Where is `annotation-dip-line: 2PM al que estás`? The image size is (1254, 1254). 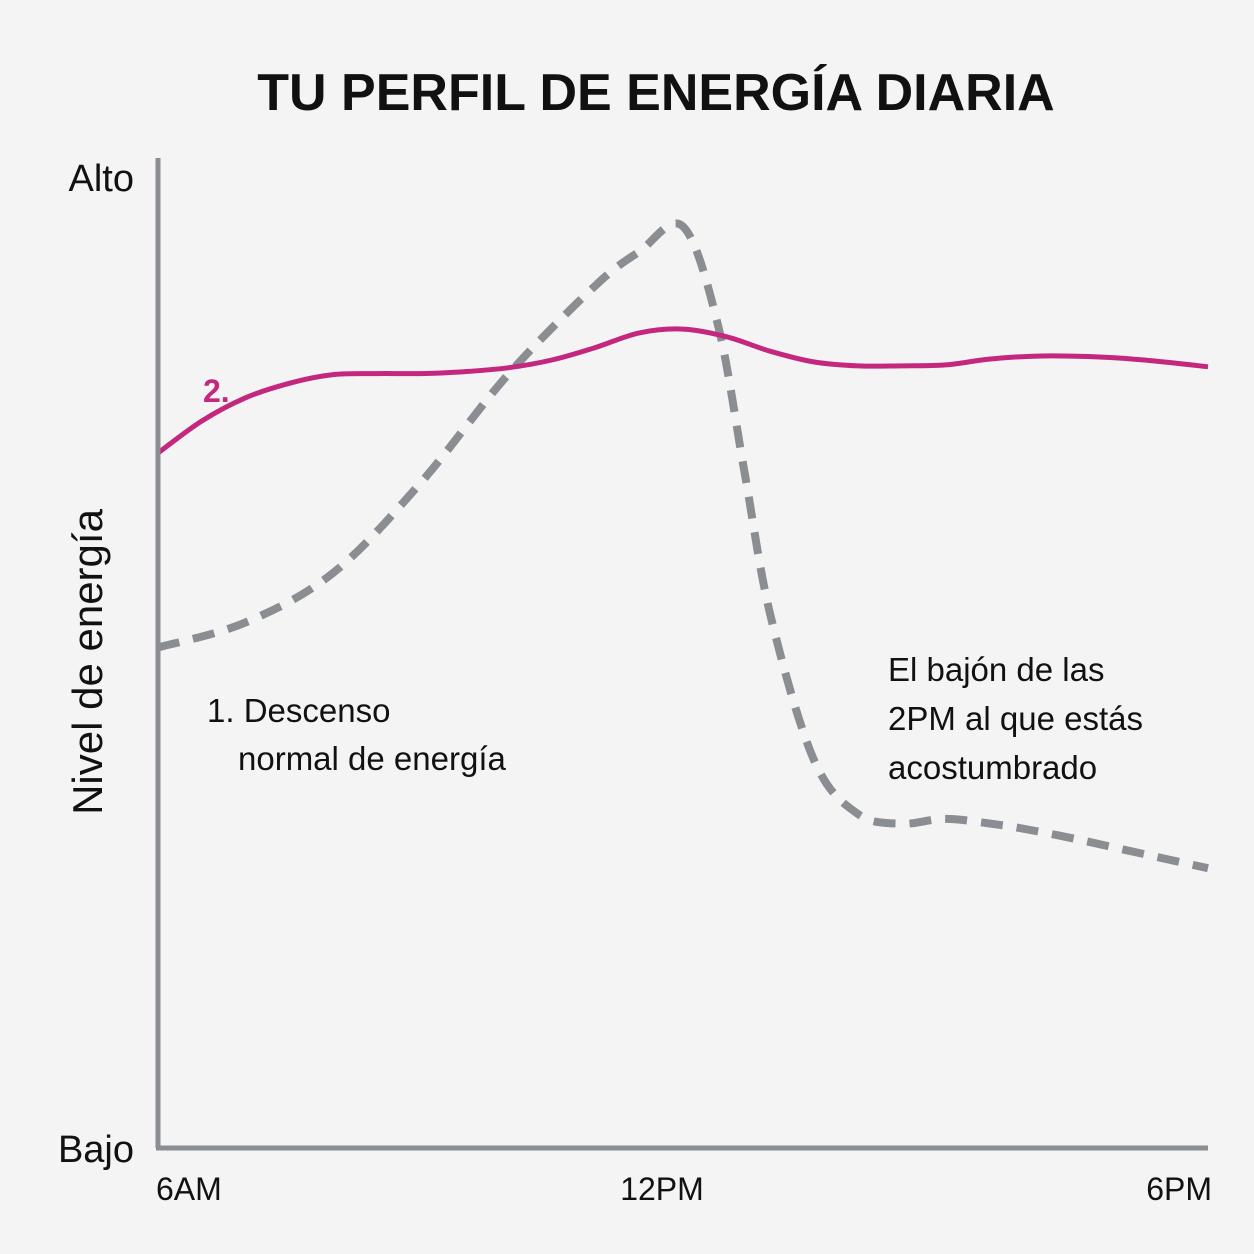
annotation-dip-line: 2PM al que estás is located at coordinates (1015, 718).